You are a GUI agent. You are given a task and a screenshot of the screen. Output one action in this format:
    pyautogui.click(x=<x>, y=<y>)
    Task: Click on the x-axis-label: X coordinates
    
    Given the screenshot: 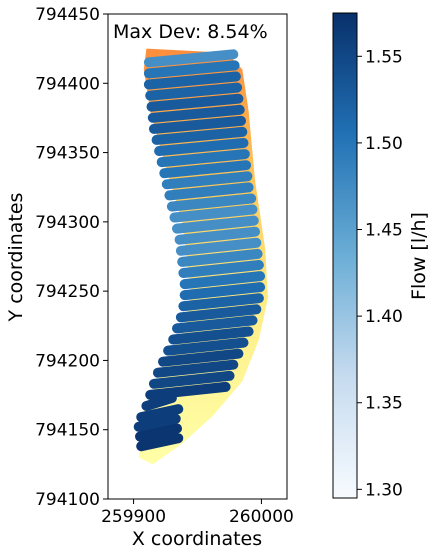 What is the action you would take?
    pyautogui.click(x=197, y=539)
    